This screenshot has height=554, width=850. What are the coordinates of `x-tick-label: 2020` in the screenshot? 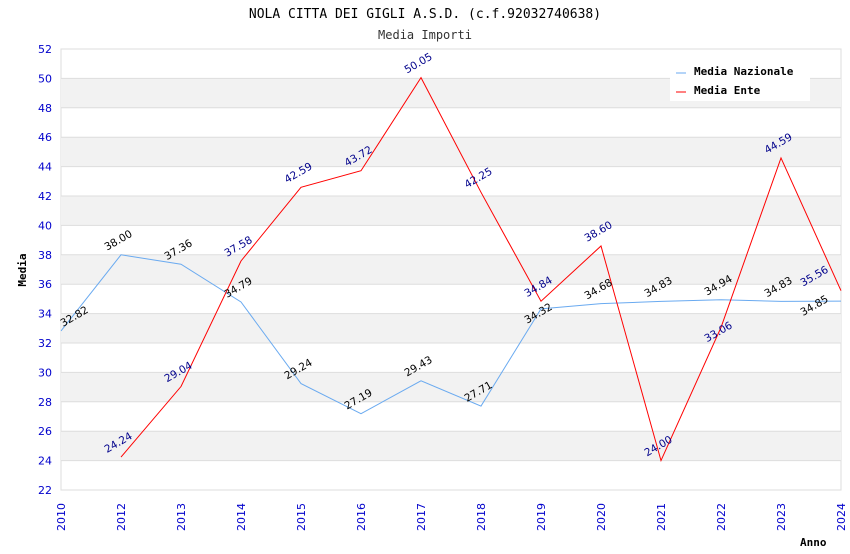 It's located at (601, 517).